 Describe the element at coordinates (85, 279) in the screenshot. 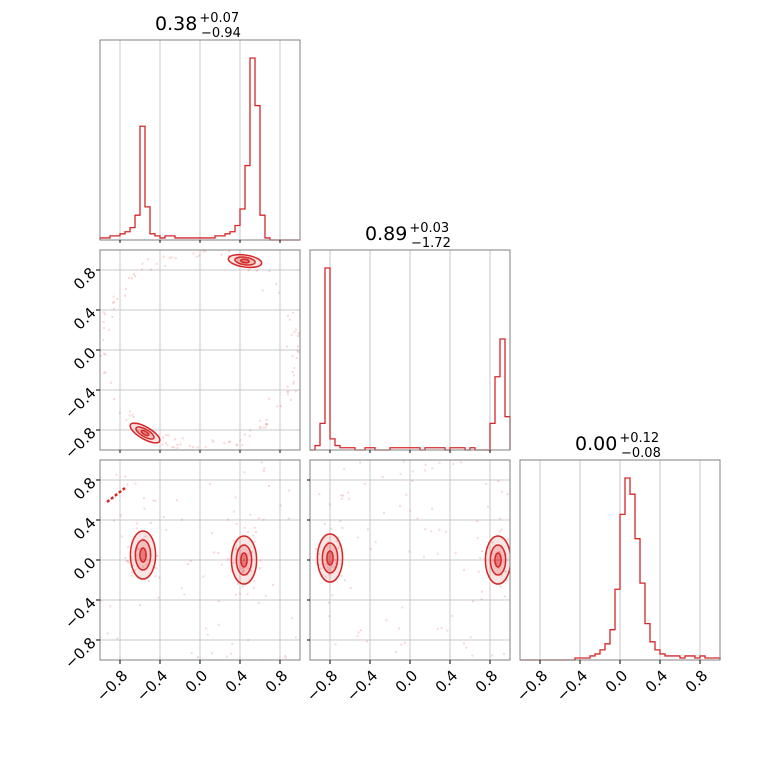

I see `y-tick-label: 0.8` at that location.